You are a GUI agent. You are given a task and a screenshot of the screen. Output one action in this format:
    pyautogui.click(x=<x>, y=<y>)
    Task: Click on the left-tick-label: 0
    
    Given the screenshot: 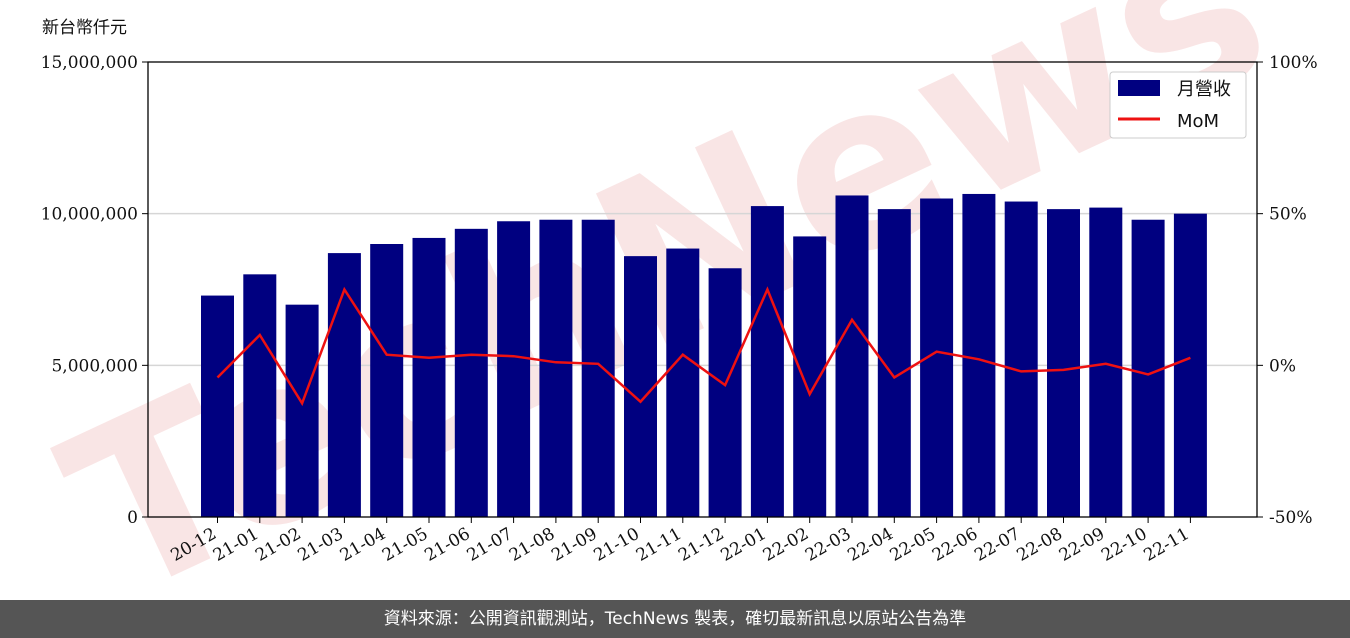 What is the action you would take?
    pyautogui.click(x=132, y=518)
    